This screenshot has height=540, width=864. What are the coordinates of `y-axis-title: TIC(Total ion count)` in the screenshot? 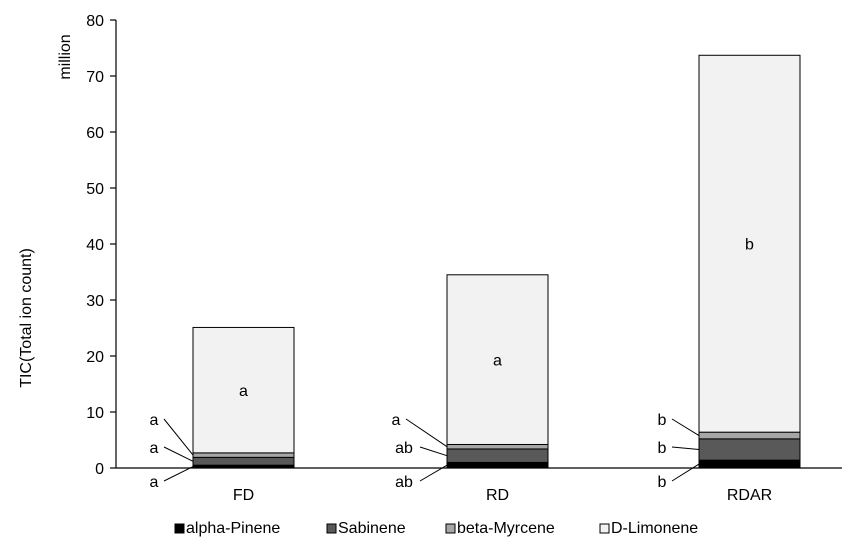 It's located at (26, 318).